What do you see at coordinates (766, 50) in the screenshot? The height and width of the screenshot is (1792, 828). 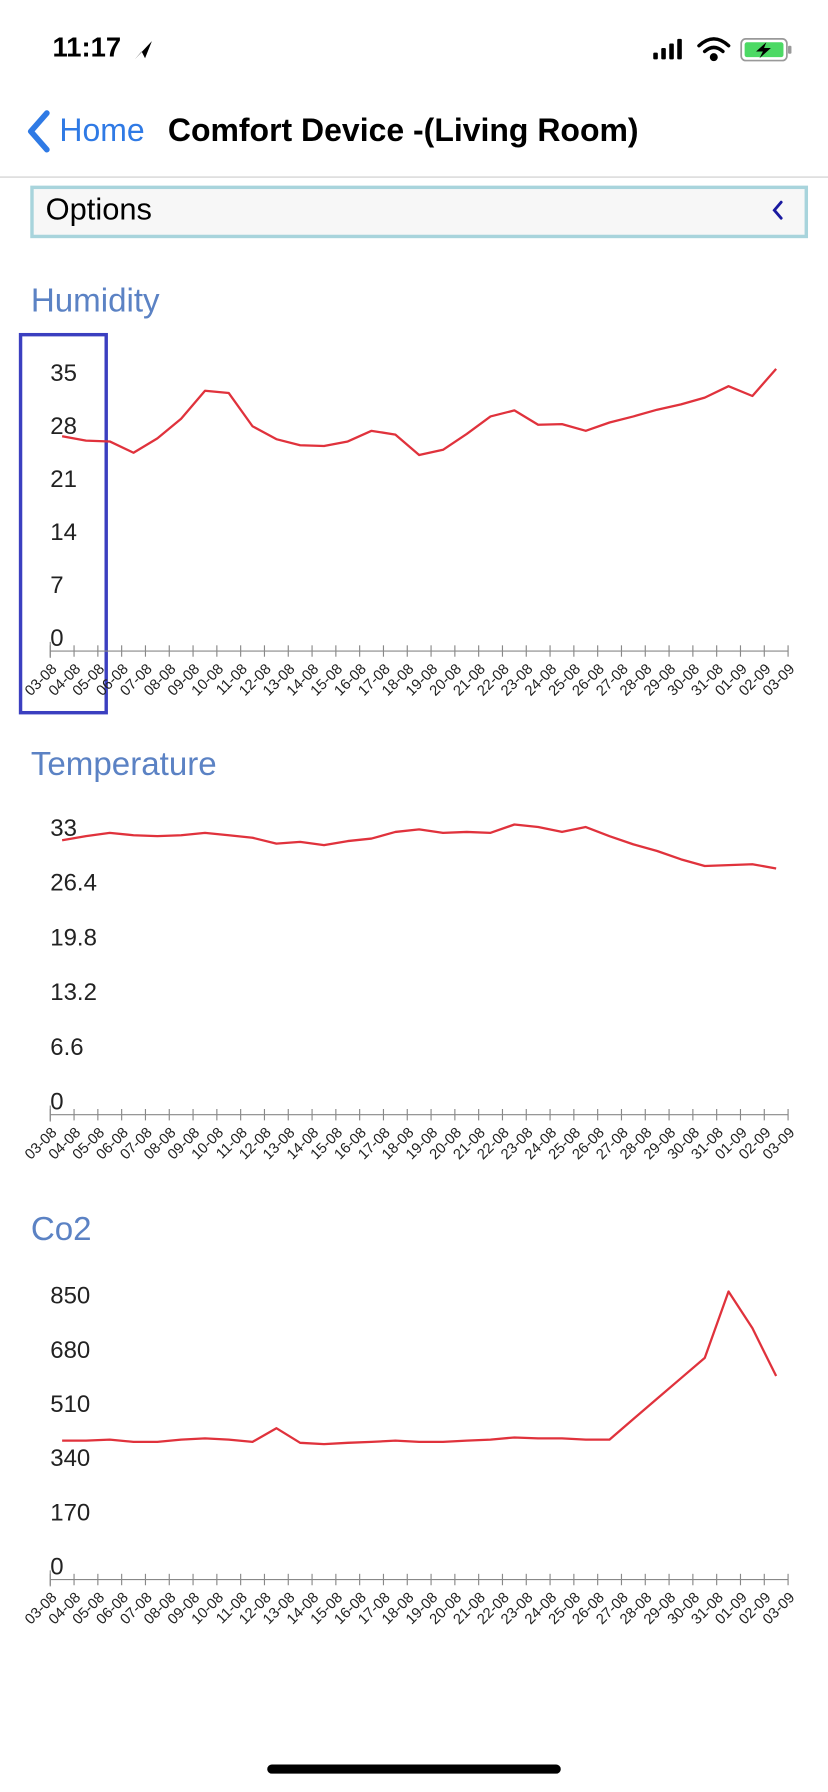 I see `battery-icon` at bounding box center [766, 50].